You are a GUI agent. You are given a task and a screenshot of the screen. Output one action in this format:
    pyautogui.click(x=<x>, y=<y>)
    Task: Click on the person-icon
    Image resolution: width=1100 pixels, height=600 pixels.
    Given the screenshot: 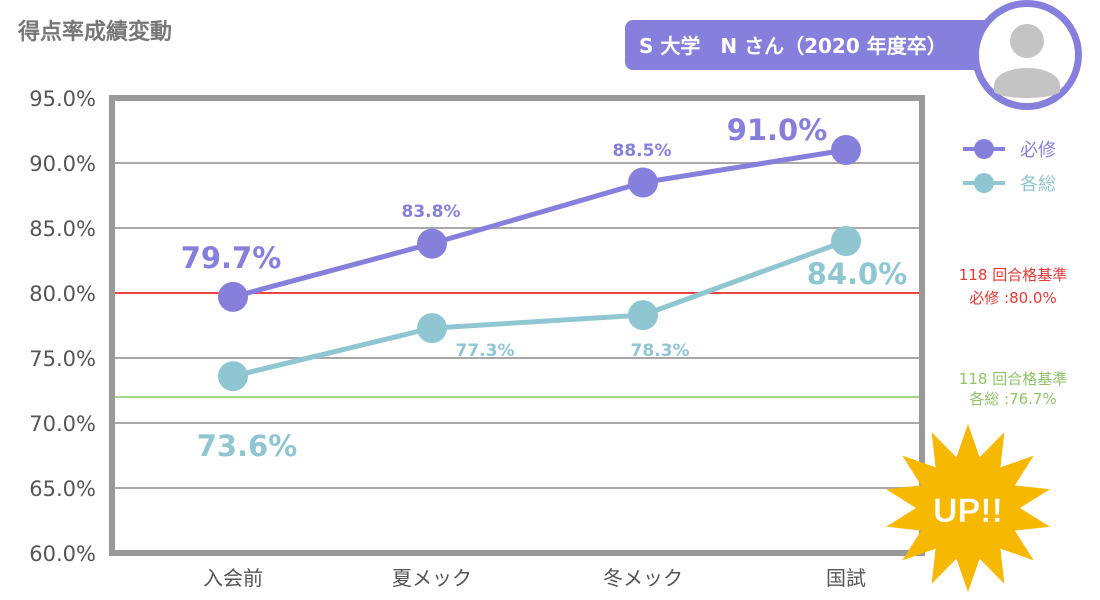 What is the action you would take?
    pyautogui.click(x=1027, y=55)
    